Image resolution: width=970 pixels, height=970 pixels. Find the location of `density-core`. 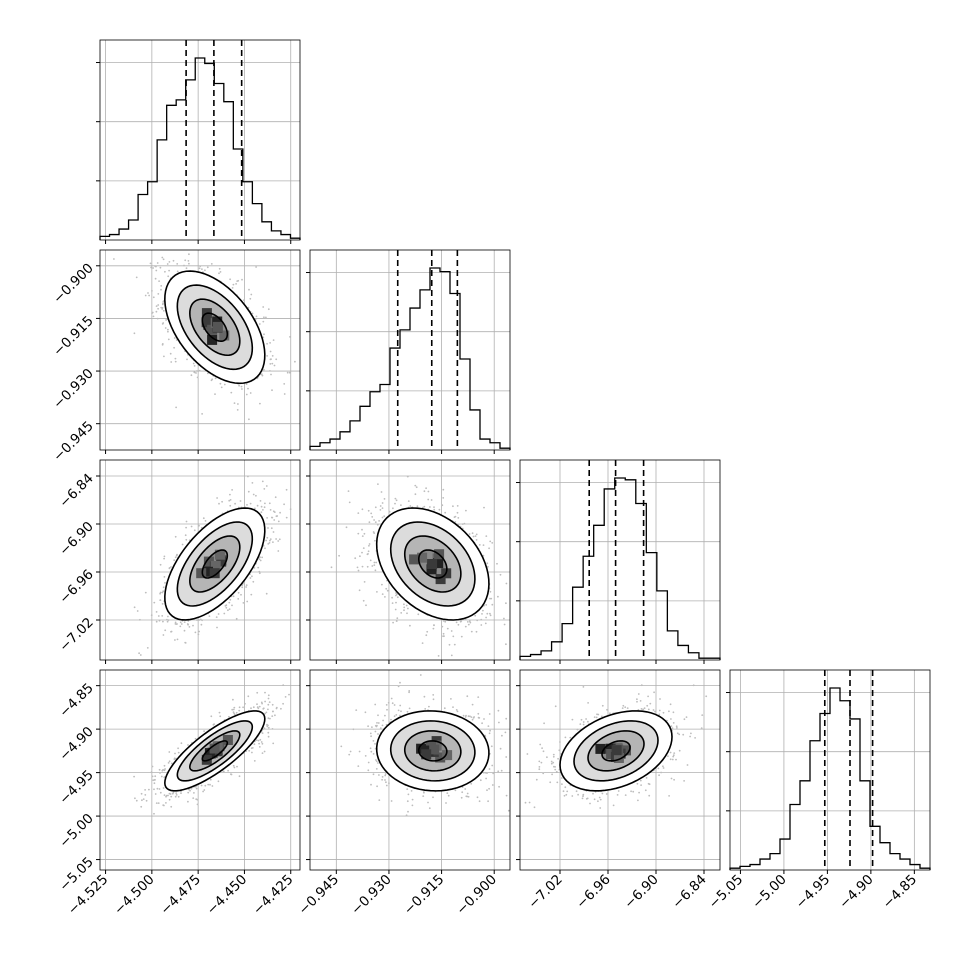

density-core is located at coordinates (211, 564).